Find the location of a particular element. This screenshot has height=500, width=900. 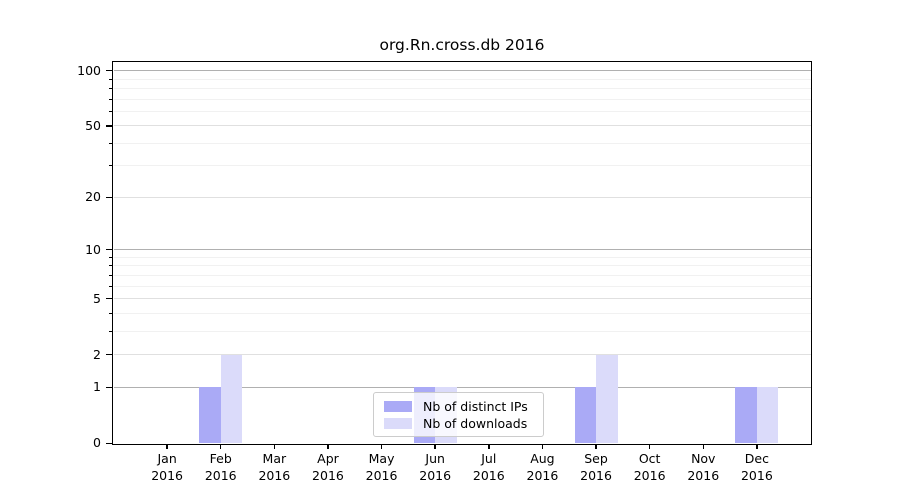

x-tick-label: Aug is located at coordinates (542, 458).